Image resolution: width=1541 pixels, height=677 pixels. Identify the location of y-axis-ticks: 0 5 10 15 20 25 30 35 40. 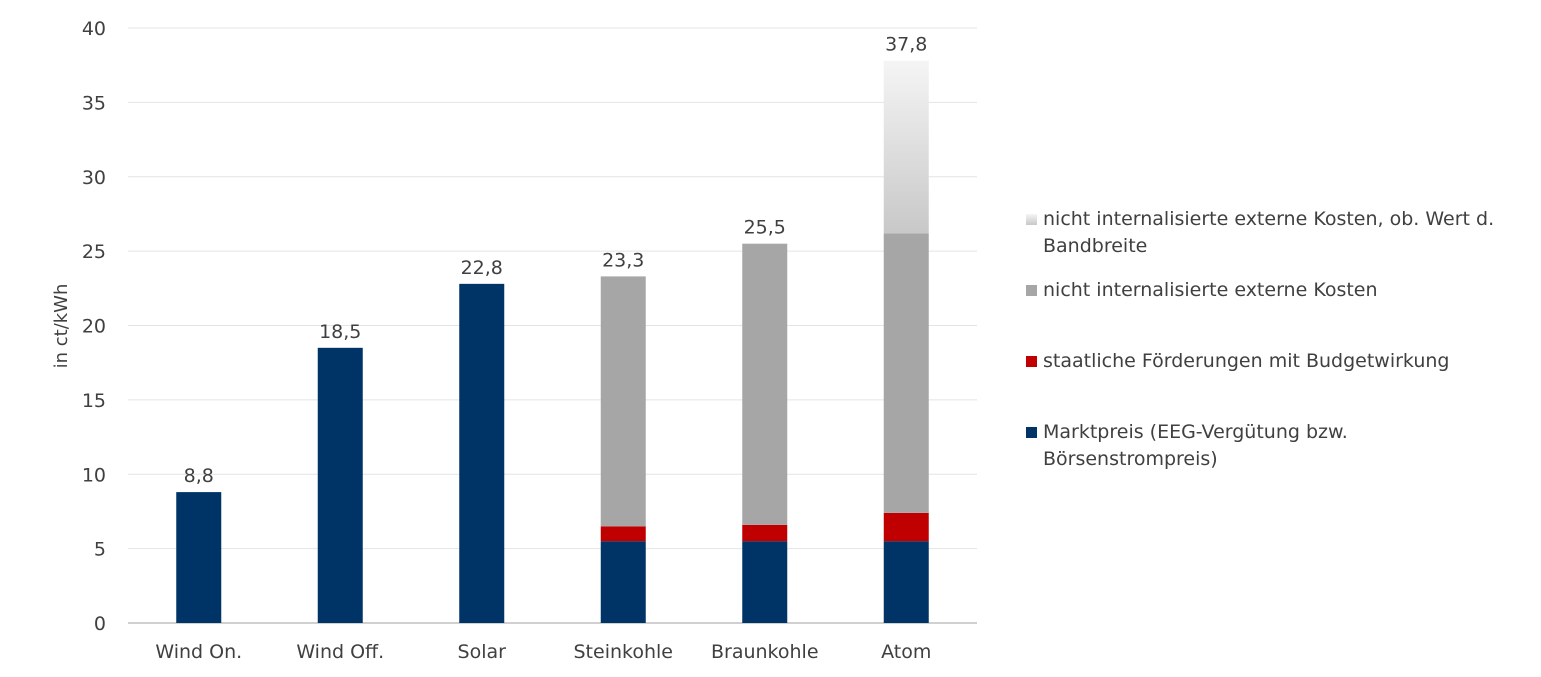
(94, 326).